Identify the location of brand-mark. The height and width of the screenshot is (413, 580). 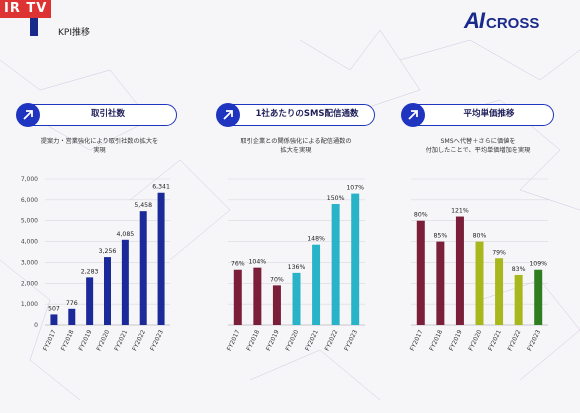
(34, 27).